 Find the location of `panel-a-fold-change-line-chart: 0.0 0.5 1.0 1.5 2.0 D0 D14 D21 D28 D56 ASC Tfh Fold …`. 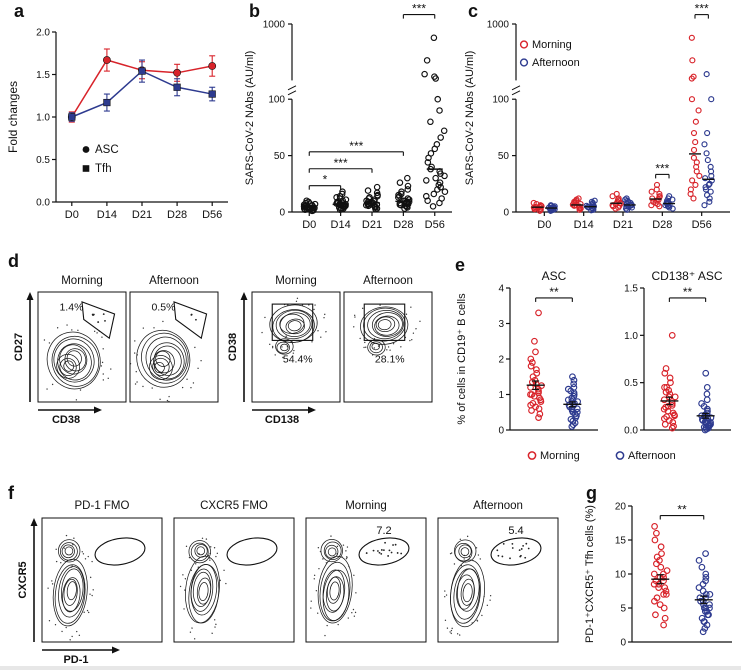

panel-a-fold-change-line-chart: 0.0 0.5 1.0 1.5 2.0 D0 D14 D21 D28 D56 ASC Tfh Fold … is located at coordinates (121, 126).